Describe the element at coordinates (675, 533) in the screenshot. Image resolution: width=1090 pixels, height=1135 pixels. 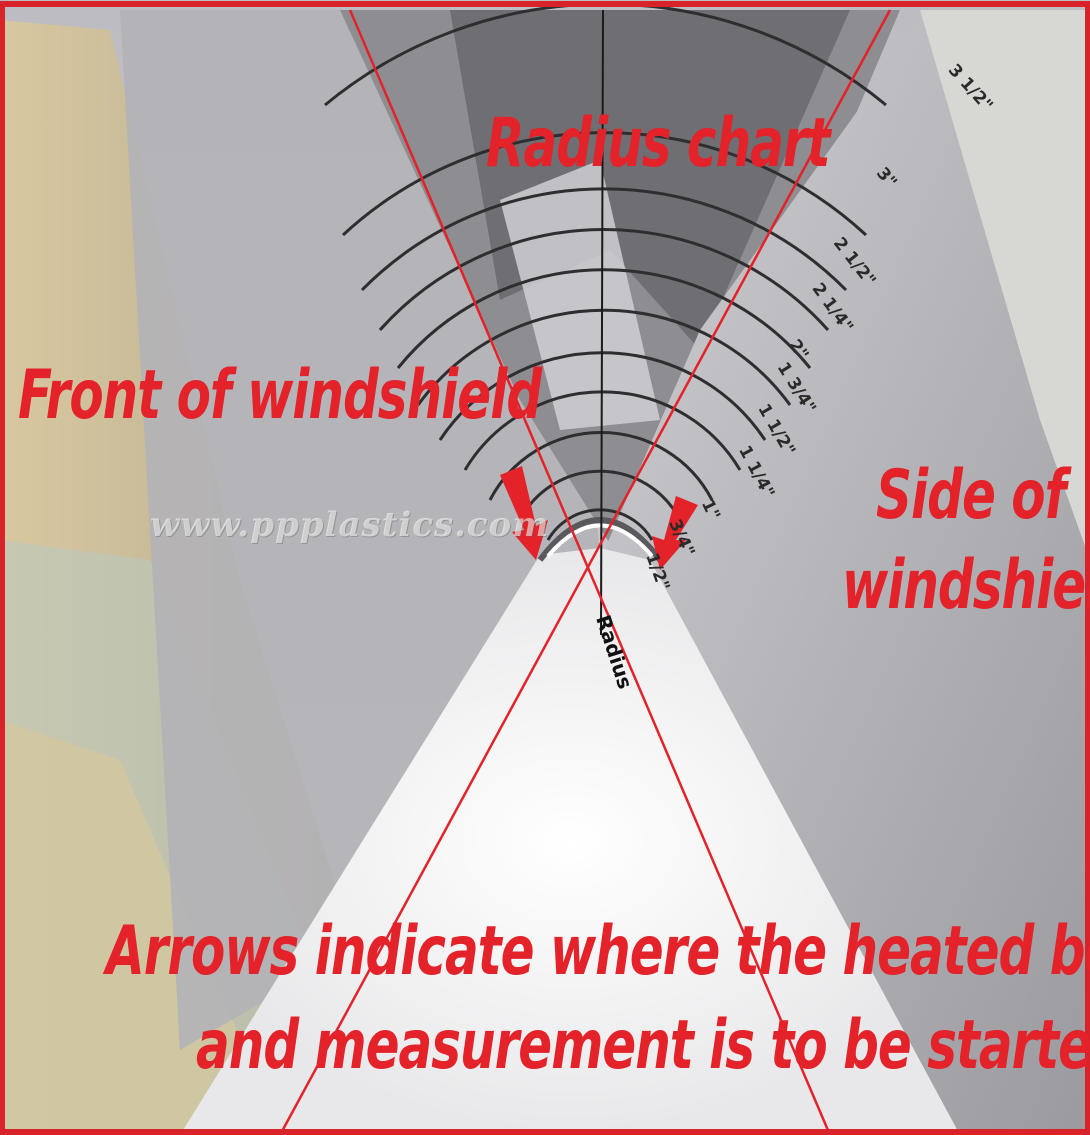
I see `right-arrow` at that location.